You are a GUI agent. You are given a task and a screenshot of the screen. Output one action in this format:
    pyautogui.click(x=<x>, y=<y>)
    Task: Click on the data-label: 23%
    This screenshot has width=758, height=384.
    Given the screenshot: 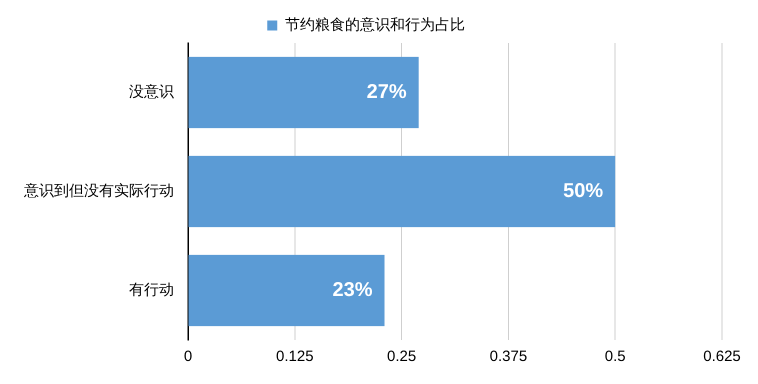 What is the action you would take?
    pyautogui.click(x=352, y=290)
    